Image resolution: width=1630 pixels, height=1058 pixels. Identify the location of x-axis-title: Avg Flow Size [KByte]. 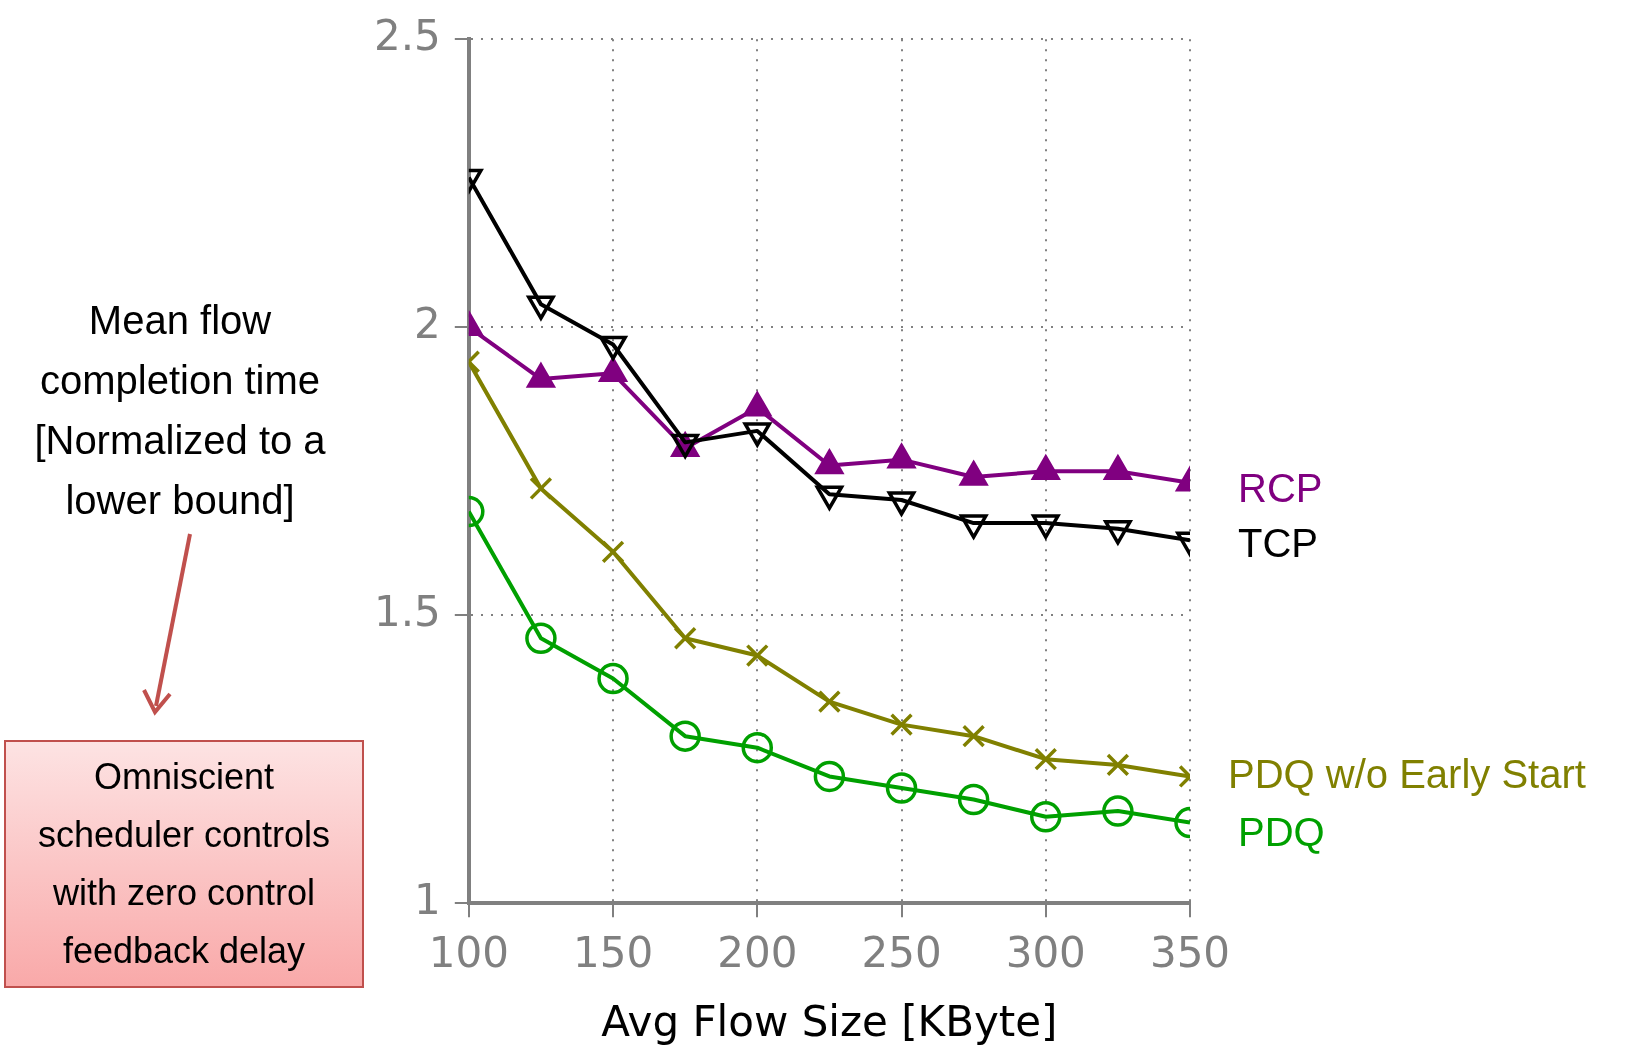
(829, 1021).